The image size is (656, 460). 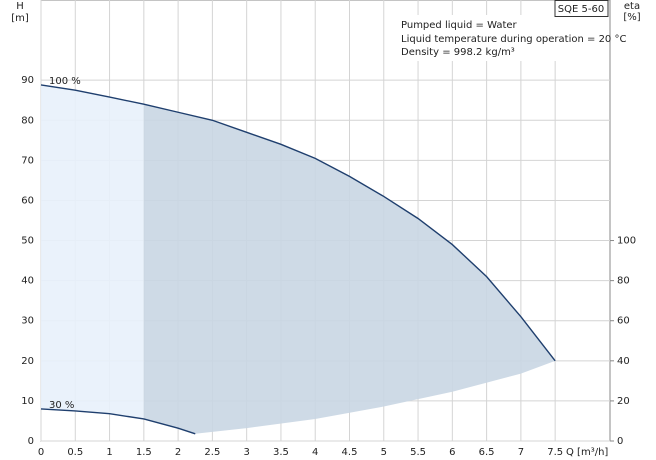 I want to click on x-tick-label: 3, so click(x=246, y=452).